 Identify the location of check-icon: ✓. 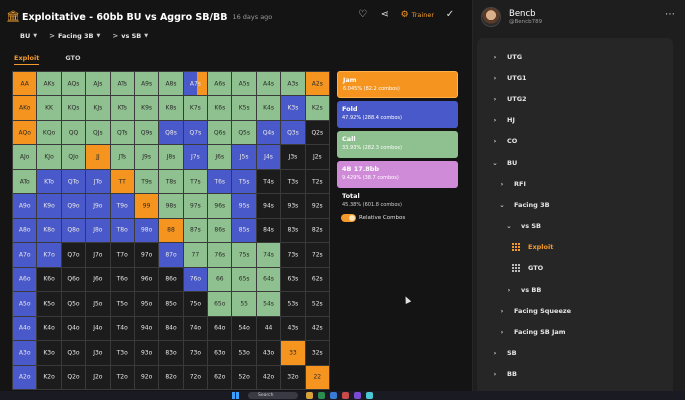
(450, 14).